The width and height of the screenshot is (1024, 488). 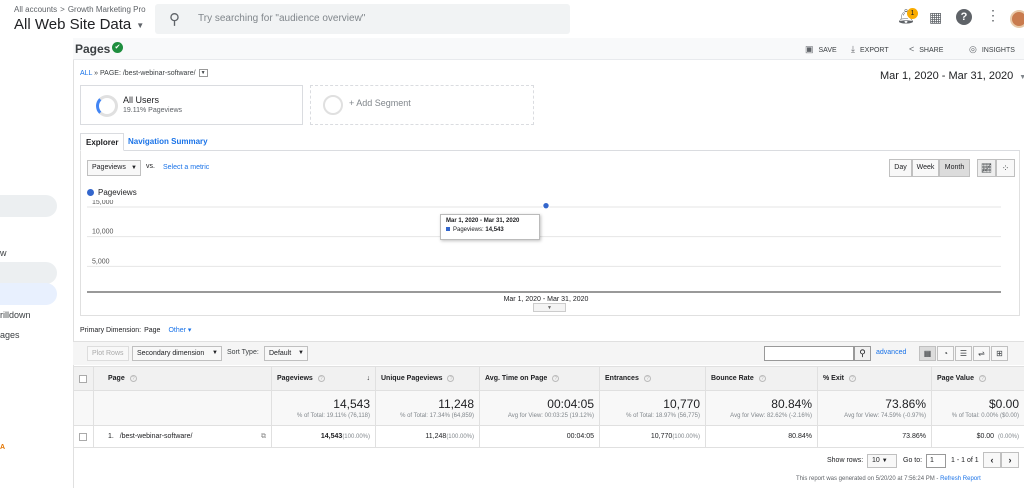 What do you see at coordinates (153, 110) in the screenshot?
I see `segment-subtitle: 19.11% Pageviews` at bounding box center [153, 110].